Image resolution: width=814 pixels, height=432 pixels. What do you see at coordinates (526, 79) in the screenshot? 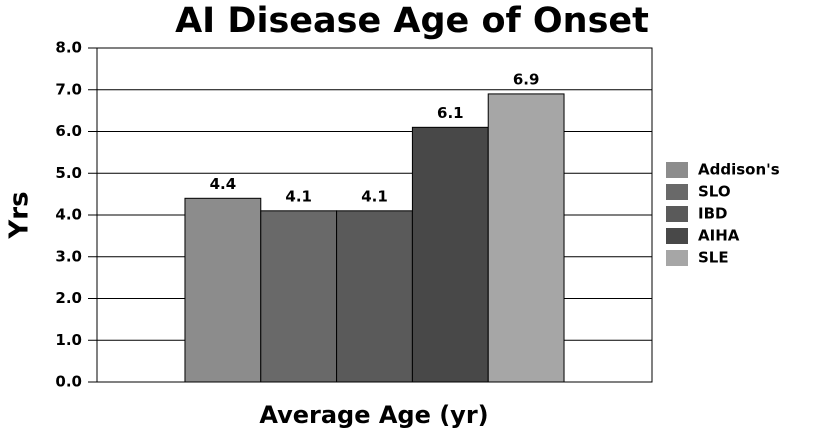
I see `data-label: 6.9` at bounding box center [526, 79].